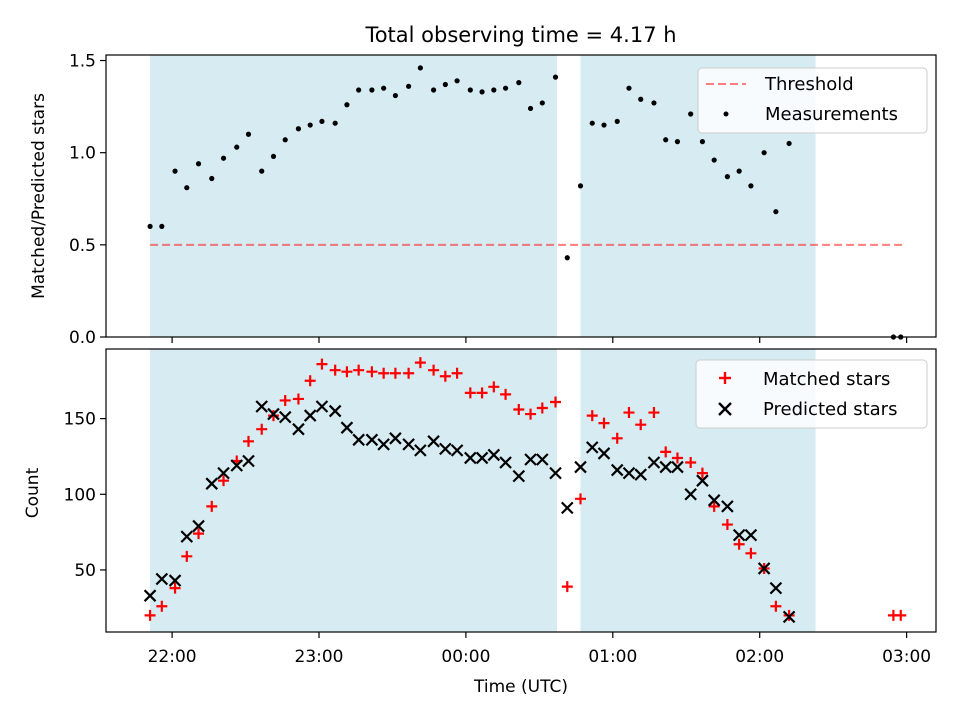 The width and height of the screenshot is (960, 720). I want to click on chart-title: Total observing time = 4.17 h, so click(520, 35).